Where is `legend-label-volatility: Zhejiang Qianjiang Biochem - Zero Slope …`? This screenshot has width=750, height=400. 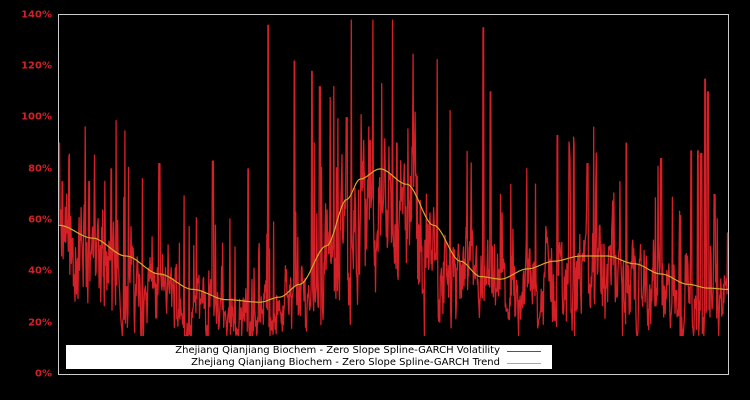 legend-label-volatility: Zhejiang Qianjiang Biochem - Zero Slope … is located at coordinates (337, 350).